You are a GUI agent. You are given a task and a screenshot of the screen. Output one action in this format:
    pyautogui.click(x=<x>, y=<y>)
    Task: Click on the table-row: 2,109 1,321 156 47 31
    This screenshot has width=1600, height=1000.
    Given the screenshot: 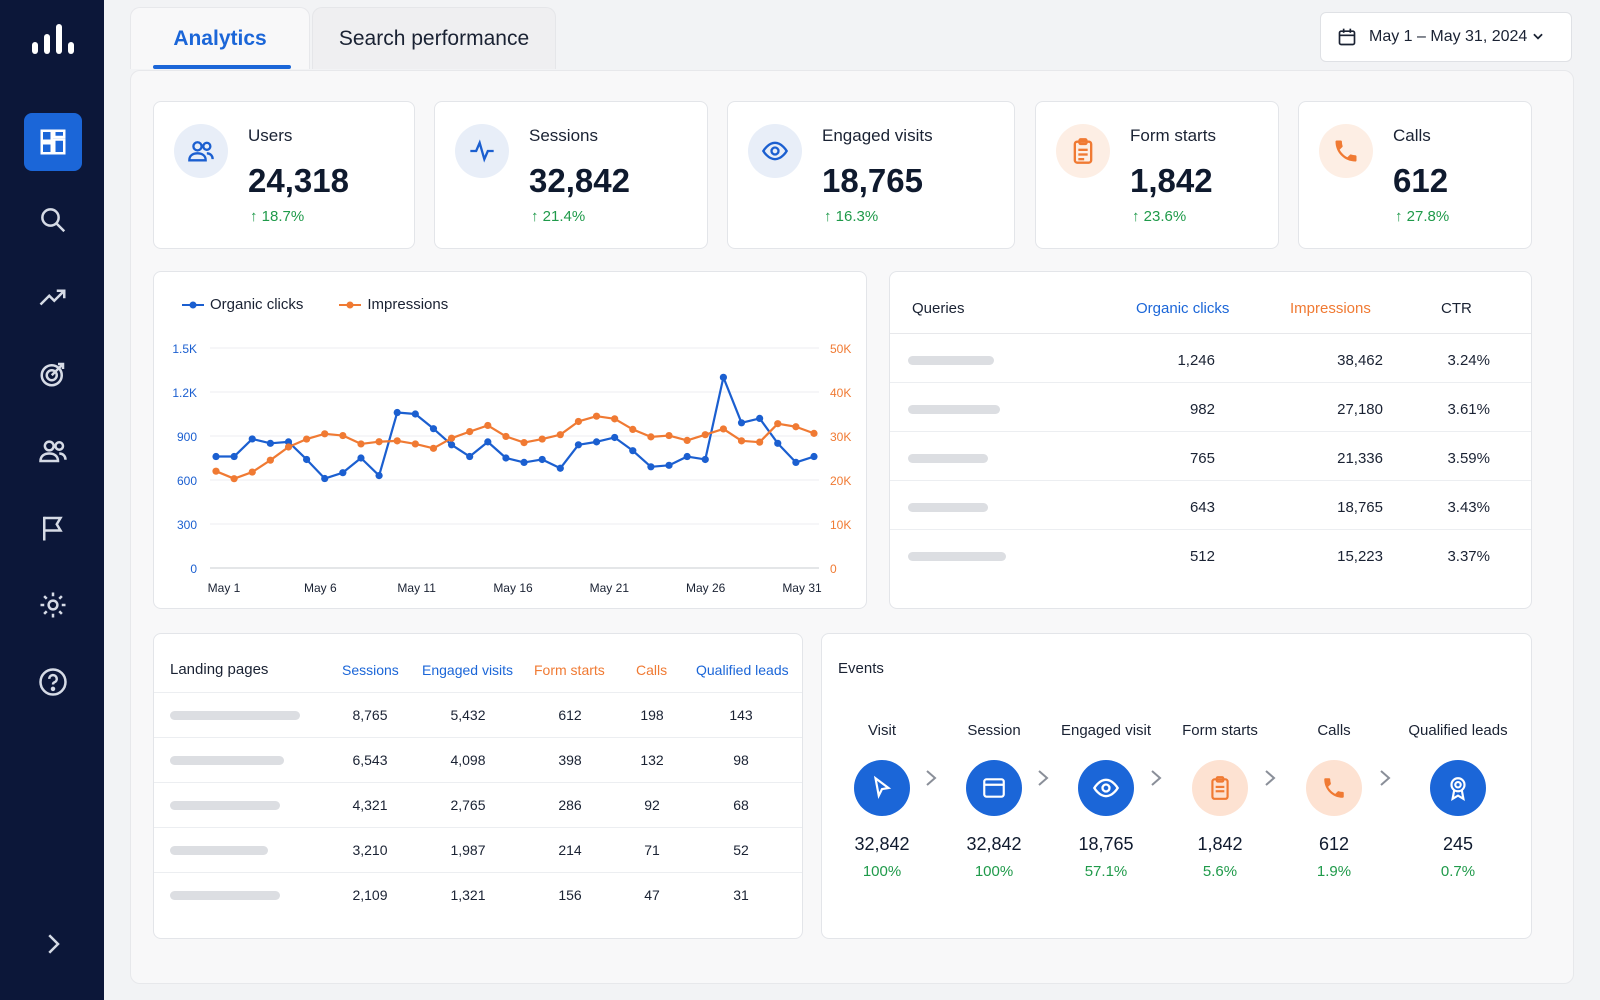 What is the action you would take?
    pyautogui.click(x=478, y=895)
    